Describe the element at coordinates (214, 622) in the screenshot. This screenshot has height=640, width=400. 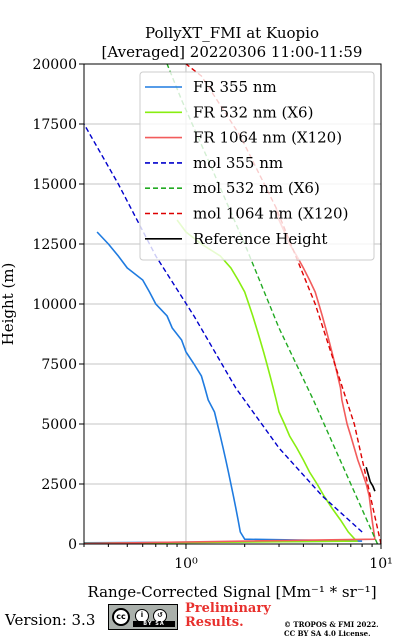
I see `preliminary-line2: Results.` at that location.